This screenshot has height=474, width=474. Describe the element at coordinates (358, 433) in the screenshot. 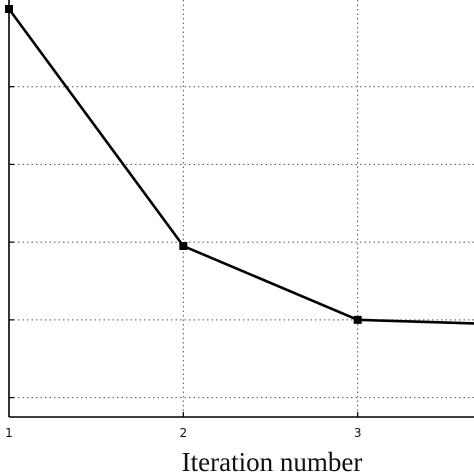

I see `x-tick-label: 3` at that location.